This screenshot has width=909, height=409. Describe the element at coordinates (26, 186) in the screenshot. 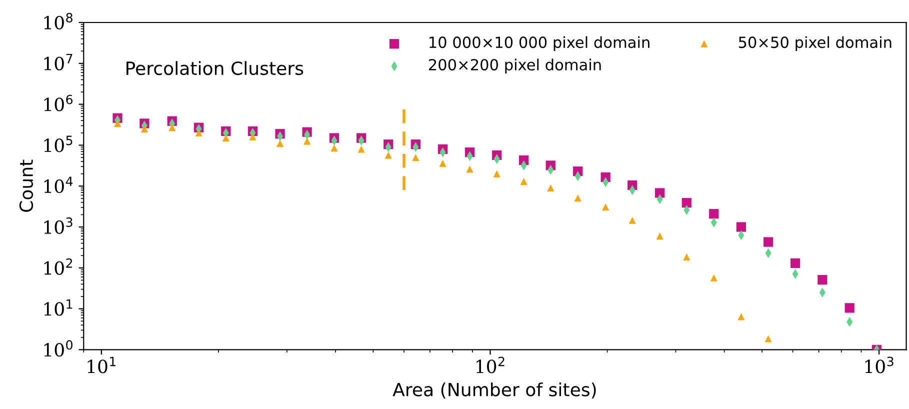

I see `y-axis-title: Count` at that location.